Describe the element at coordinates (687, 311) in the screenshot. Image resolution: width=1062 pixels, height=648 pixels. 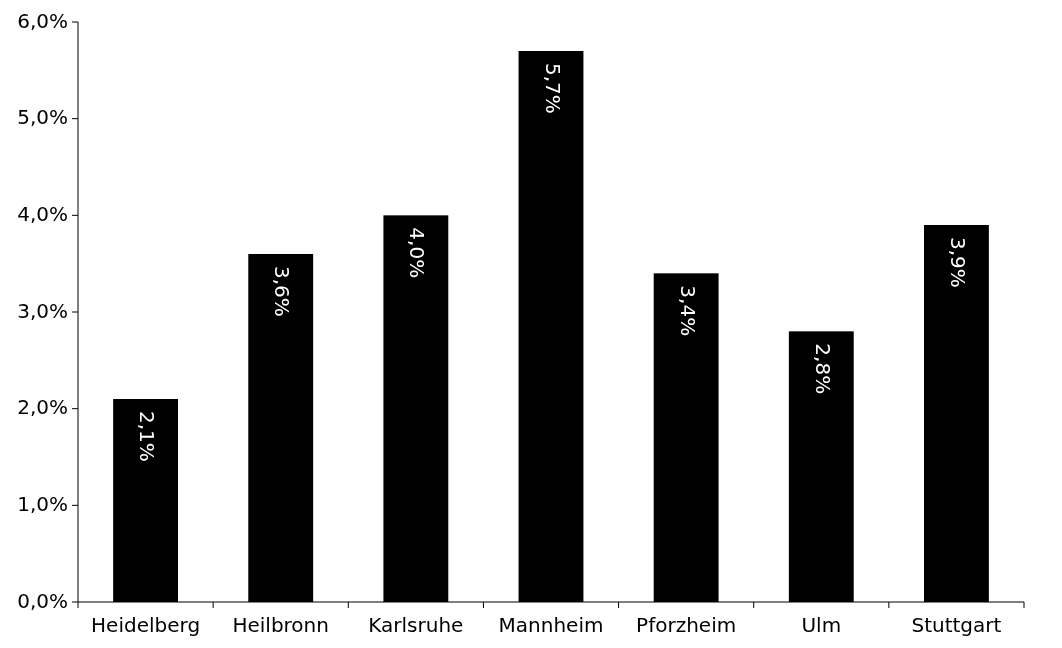
I see `data-label: 3,4%` at that location.